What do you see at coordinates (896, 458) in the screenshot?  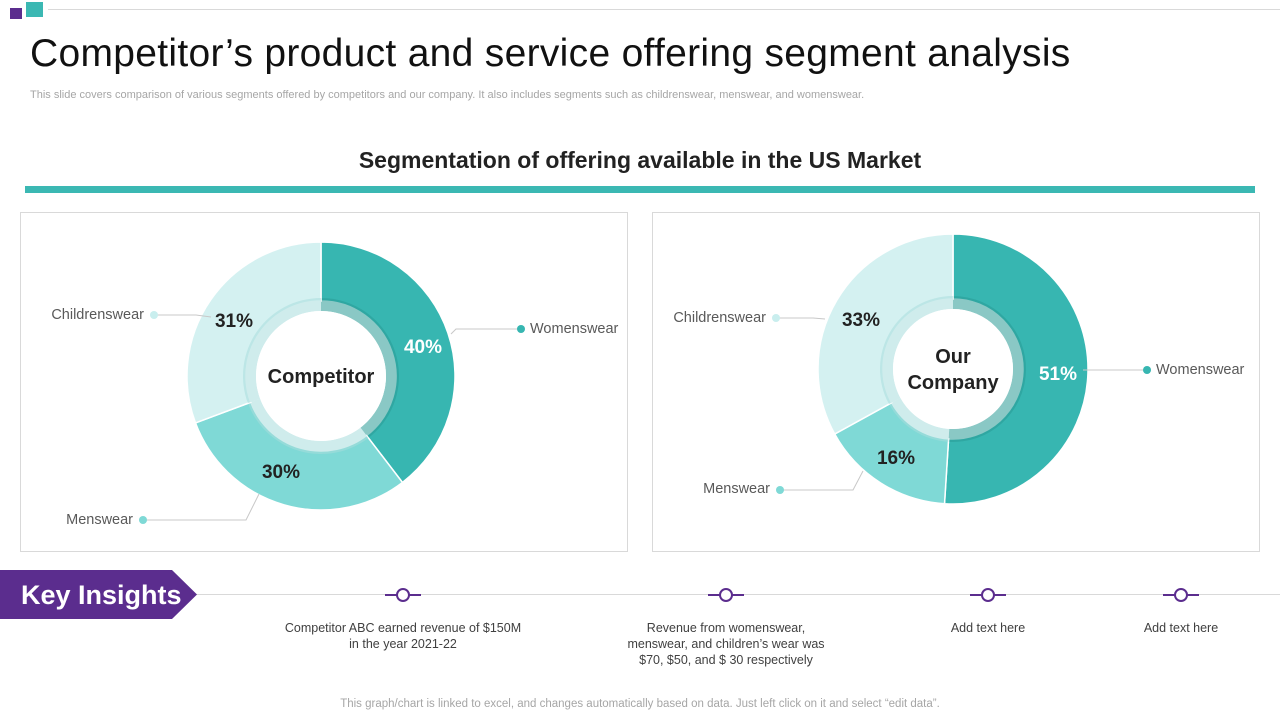 I see `value-label-menswear: 16%` at bounding box center [896, 458].